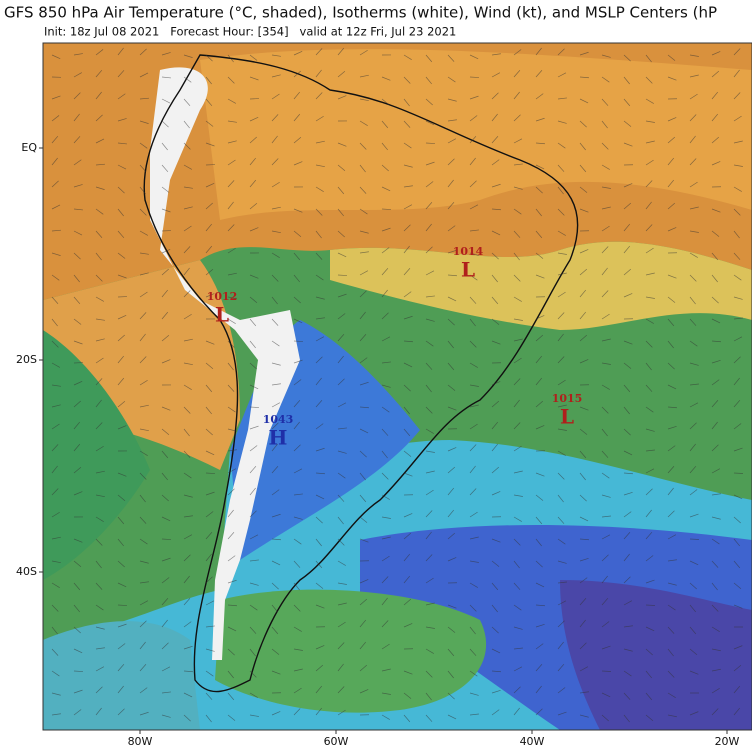 Image resolution: width=752 pixels, height=754 pixels. What do you see at coordinates (727, 741) in the screenshot?
I see `lon-label: 20W` at bounding box center [727, 741].